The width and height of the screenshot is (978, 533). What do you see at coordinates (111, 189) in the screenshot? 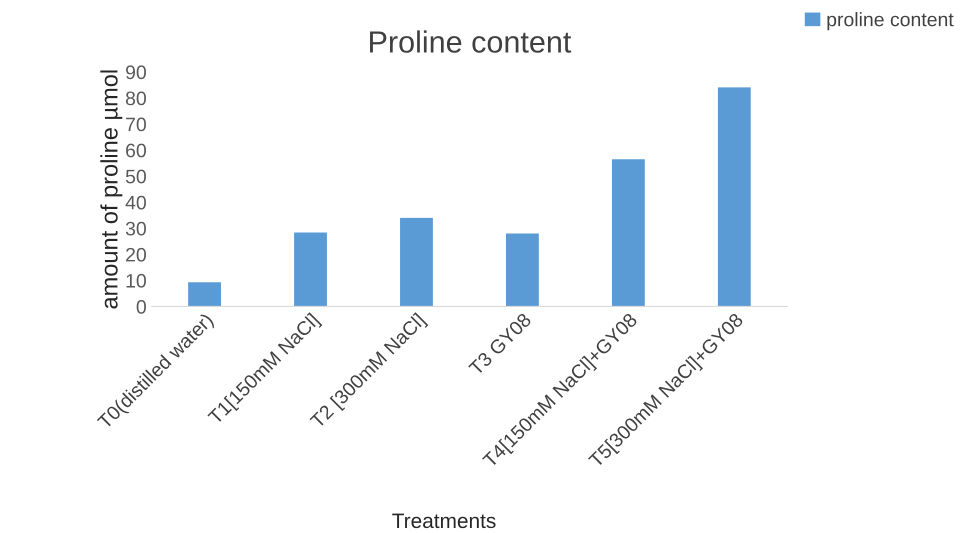
I see `y-axis-title: amount of proline µmol` at bounding box center [111, 189].